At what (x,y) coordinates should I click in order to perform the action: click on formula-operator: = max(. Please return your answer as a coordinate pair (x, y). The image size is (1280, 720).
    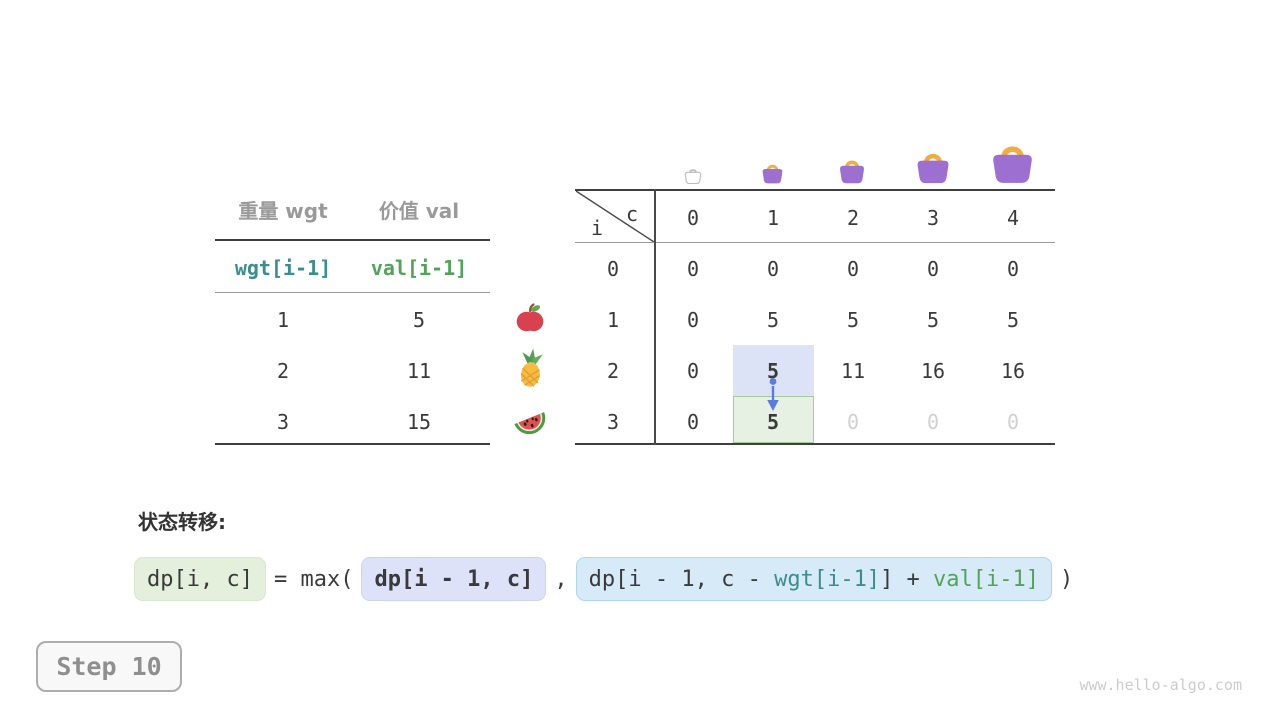
    Looking at the image, I should click on (313, 579).